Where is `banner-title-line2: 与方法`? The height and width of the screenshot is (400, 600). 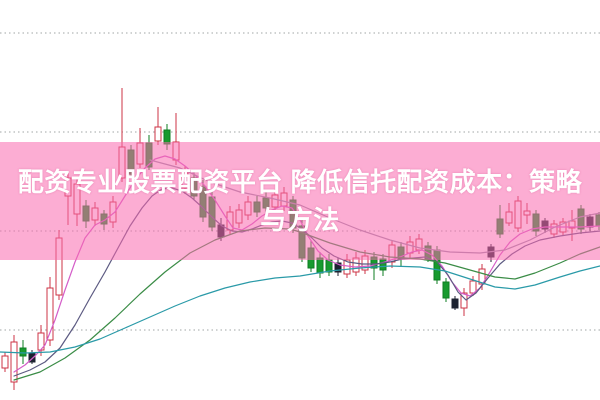 banner-title-line2: 与方法 is located at coordinates (300, 220).